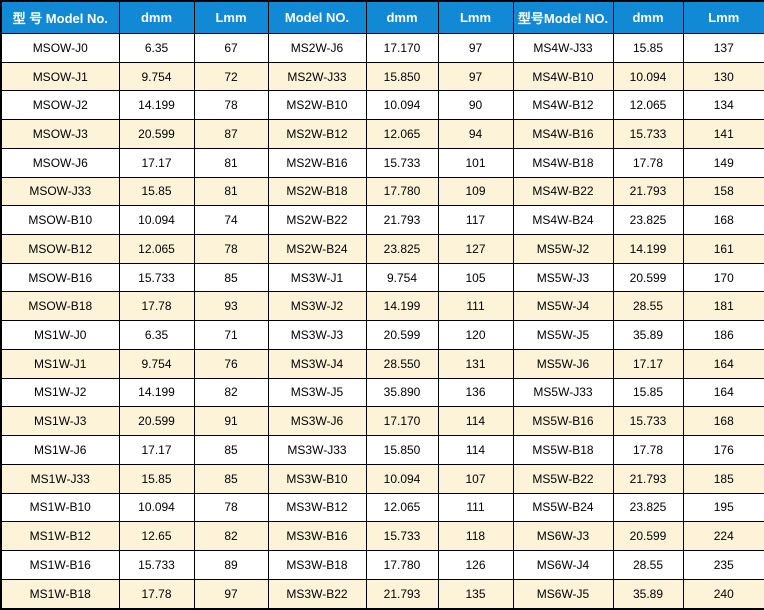 Image resolution: width=764 pixels, height=610 pixels. Describe the element at coordinates (60, 220) in the screenshot. I see `model-cell: MSOW-B10` at that location.